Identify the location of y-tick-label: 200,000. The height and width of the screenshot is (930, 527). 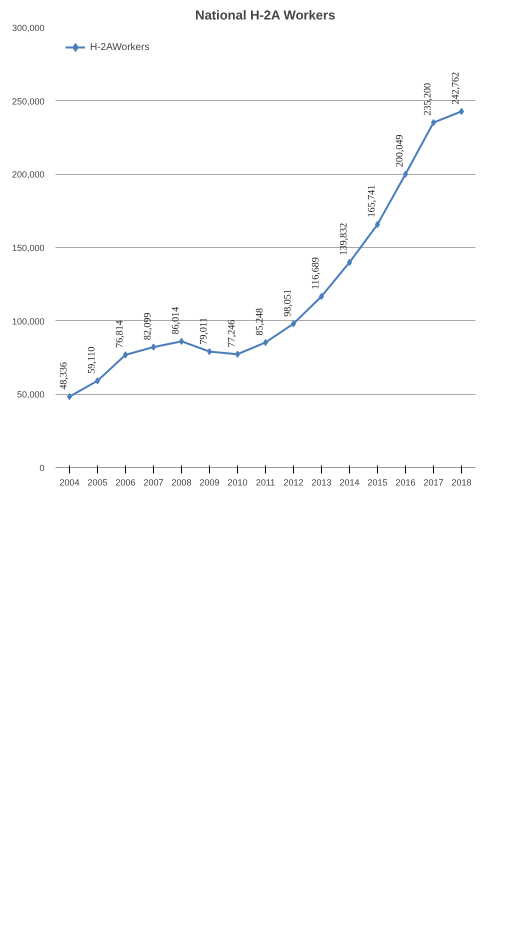
(28, 175).